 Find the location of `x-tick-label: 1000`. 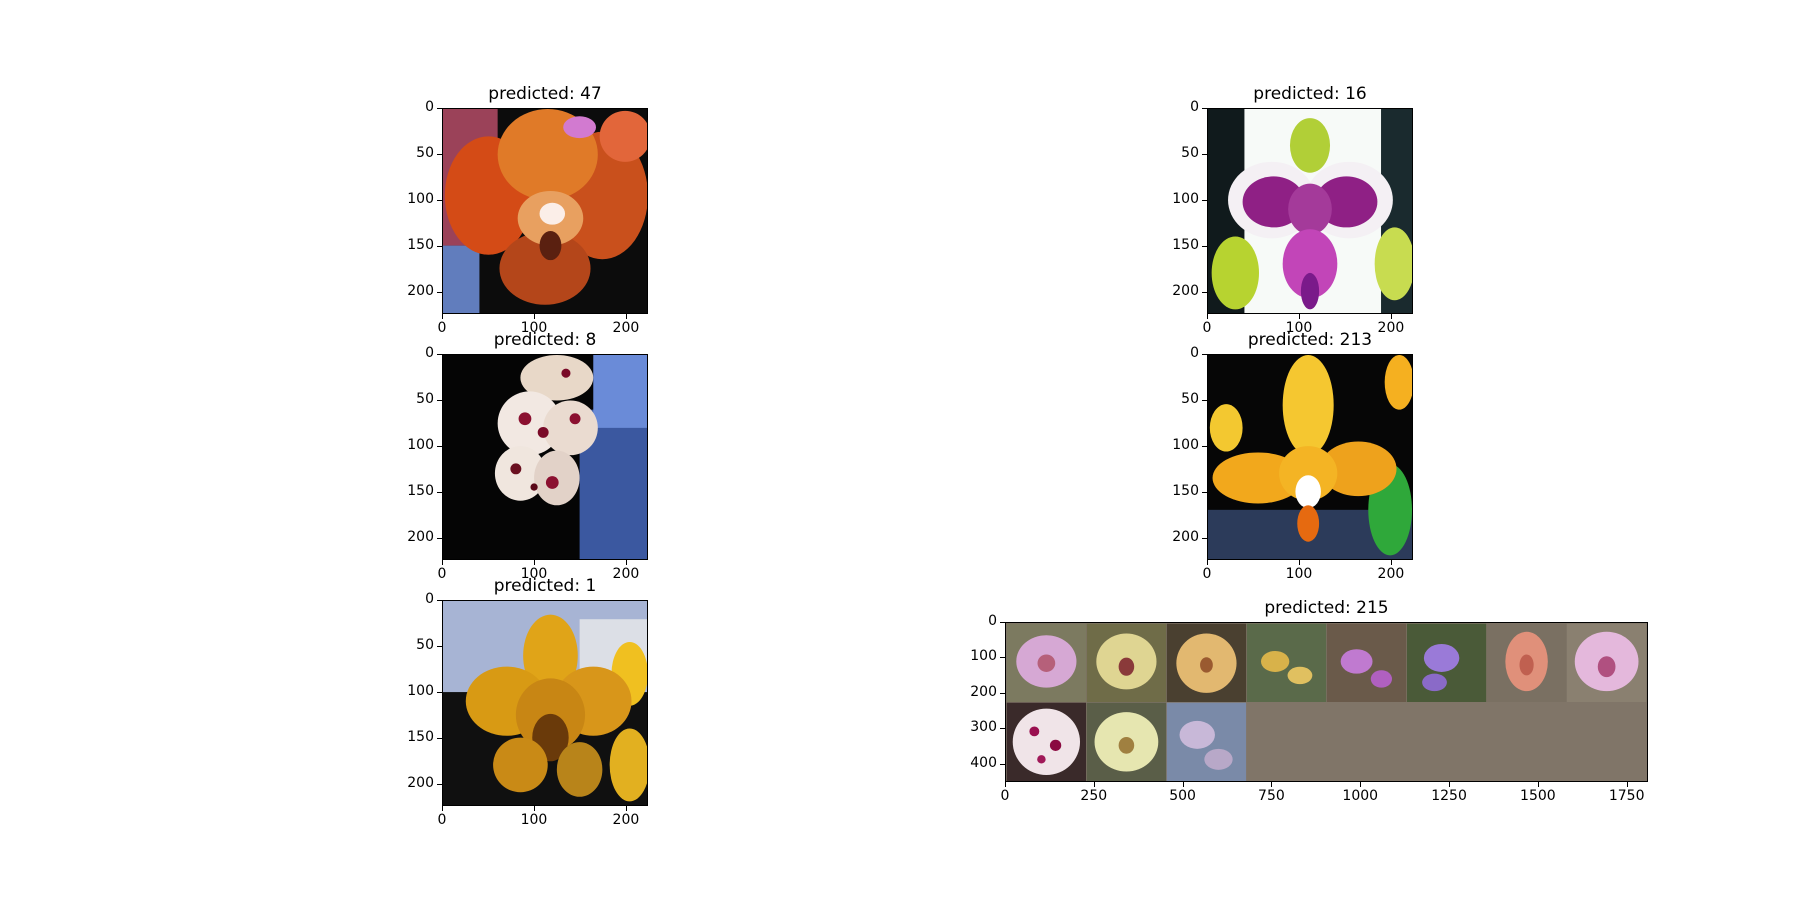

x-tick-label: 1000 is located at coordinates (1360, 796).